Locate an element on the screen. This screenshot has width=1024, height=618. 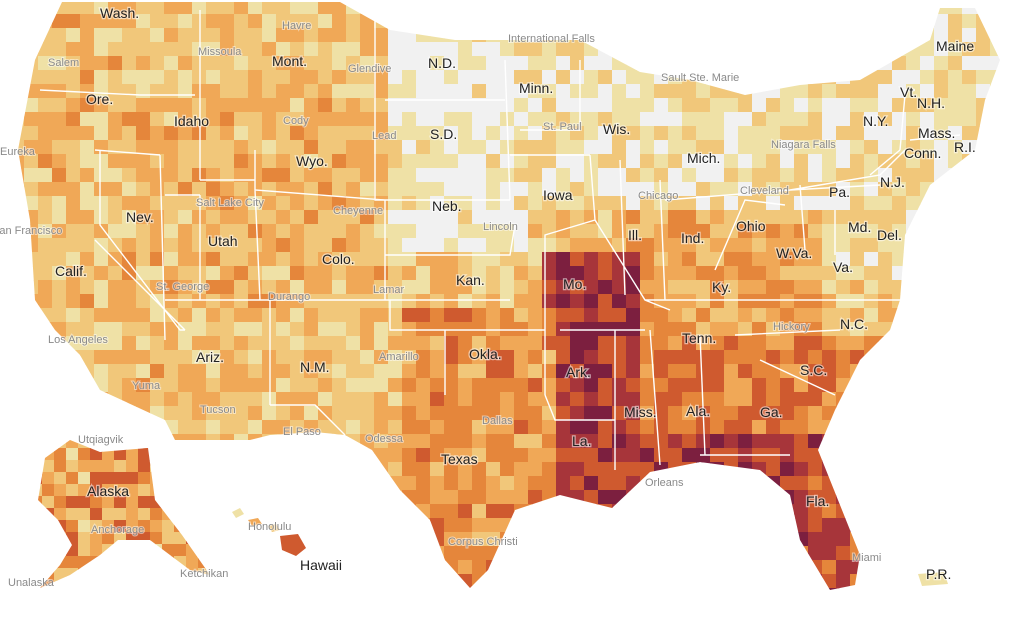
state-label-pr: P.R. is located at coordinates (938, 574).